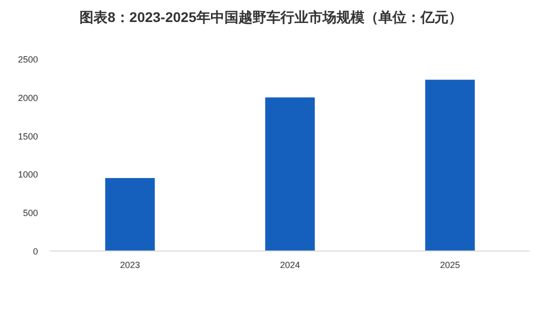 This screenshot has width=542, height=321. Describe the element at coordinates (28, 136) in the screenshot. I see `y-tick-label: 1500` at that location.